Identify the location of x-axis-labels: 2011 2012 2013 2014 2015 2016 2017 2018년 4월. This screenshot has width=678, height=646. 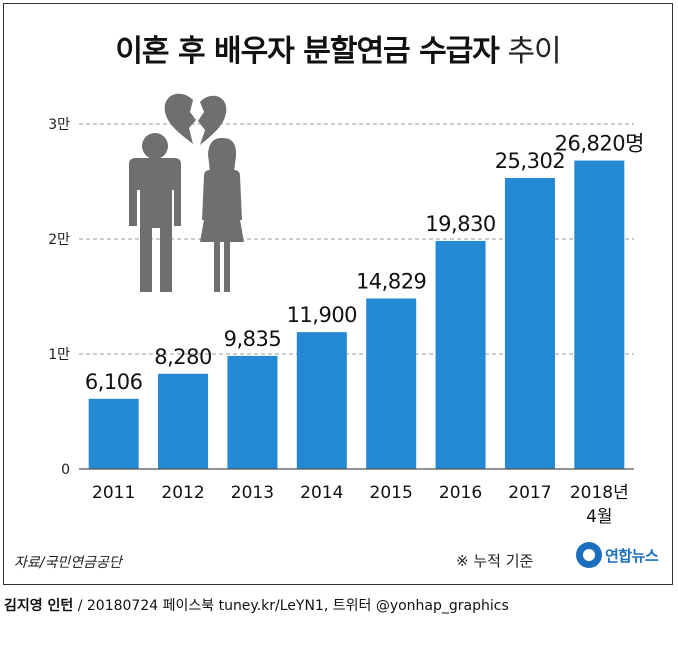
(360, 505).